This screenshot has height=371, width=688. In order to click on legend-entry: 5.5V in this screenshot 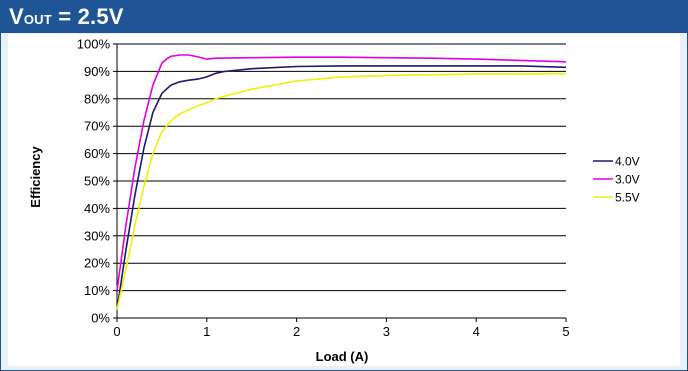, I will do `click(627, 198)`.